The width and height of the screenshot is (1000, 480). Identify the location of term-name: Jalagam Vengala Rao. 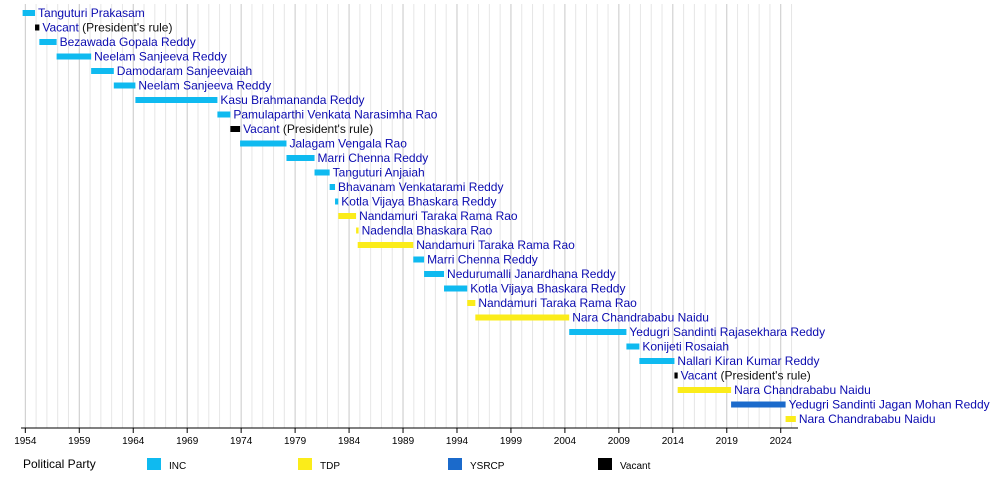
(348, 144).